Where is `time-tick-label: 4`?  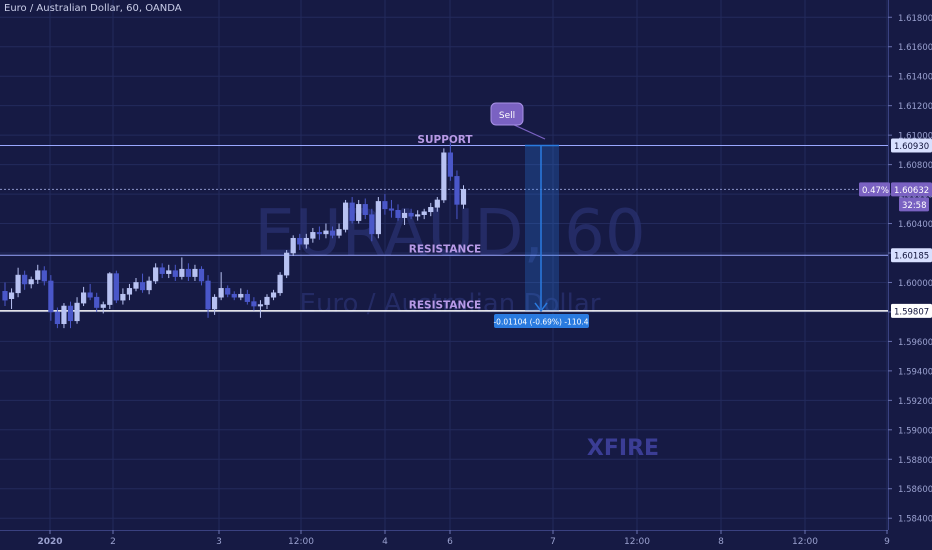 time-tick-label: 4 is located at coordinates (385, 542).